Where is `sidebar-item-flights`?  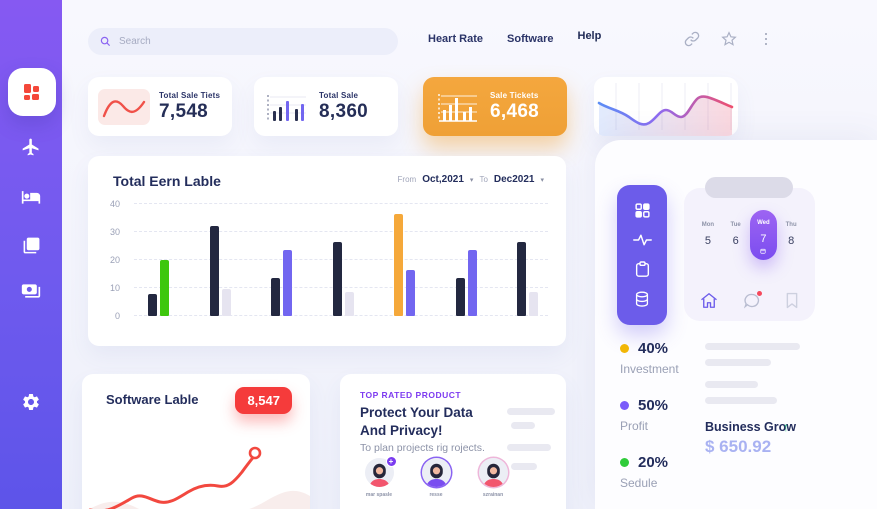
sidebar-item-flights is located at coordinates (31, 147).